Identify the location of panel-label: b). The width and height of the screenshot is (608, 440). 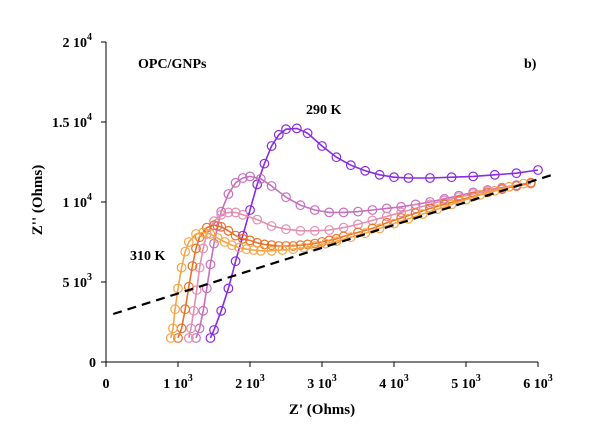
(530, 64).